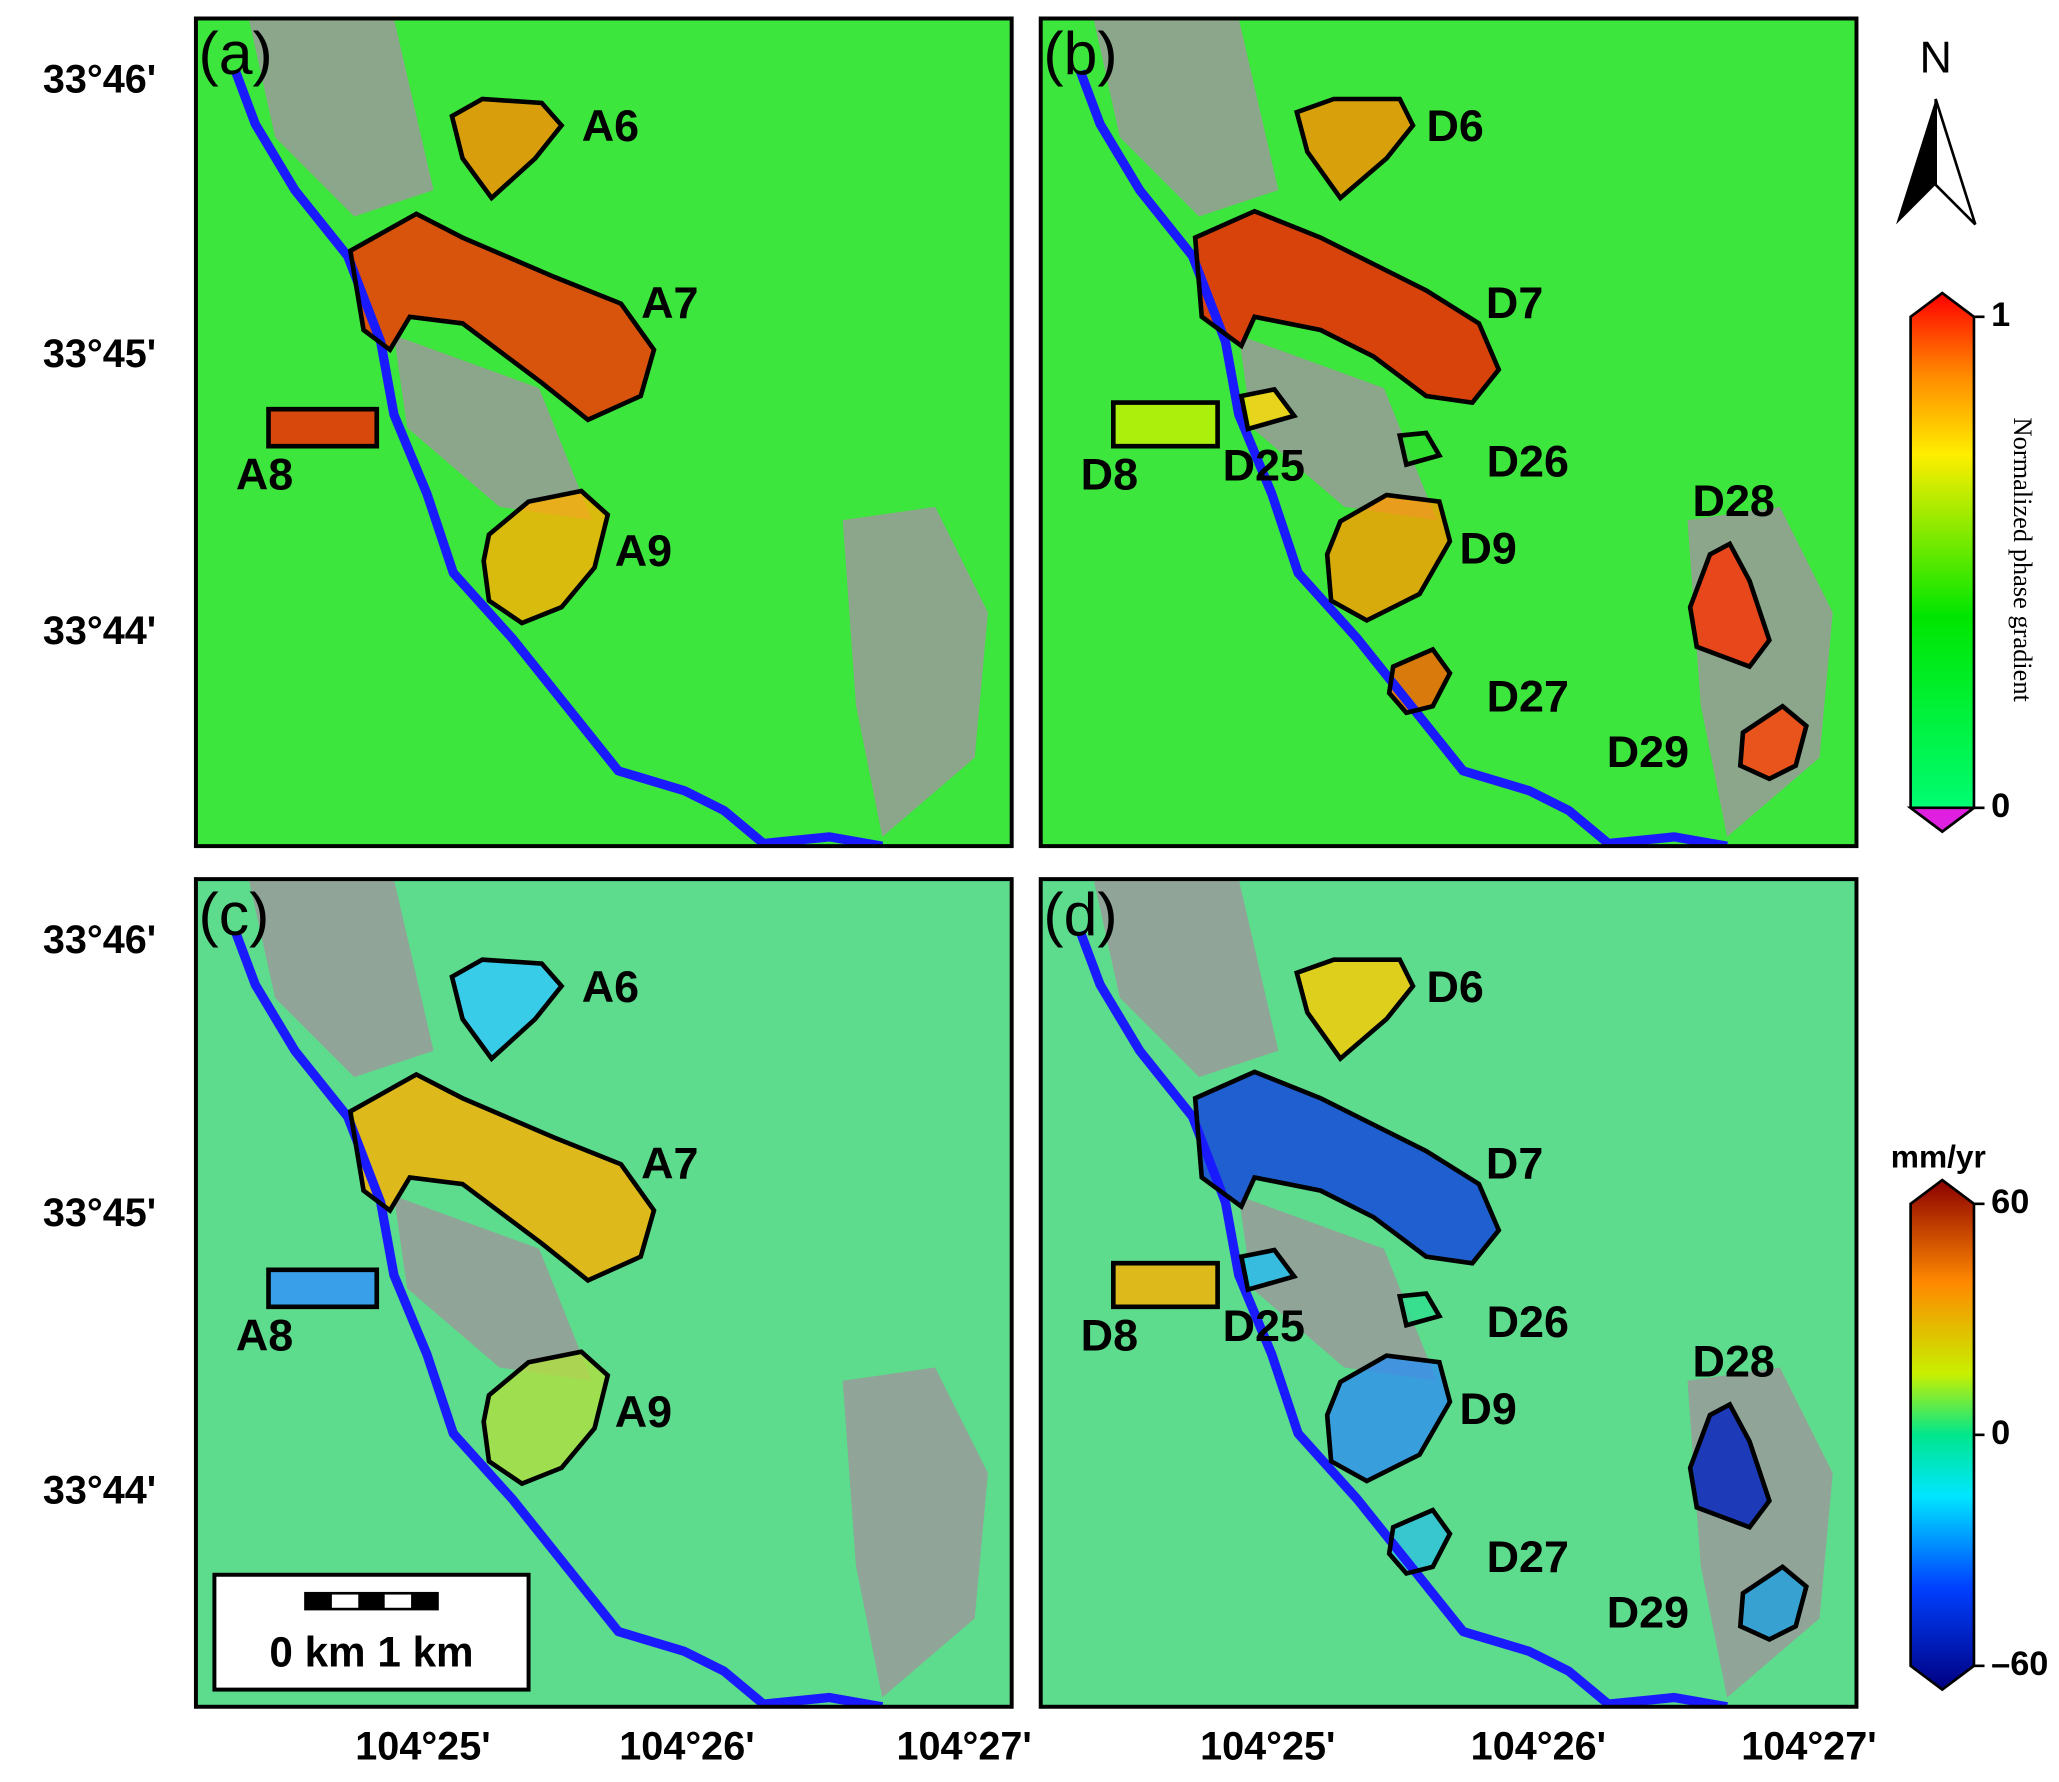  I want to click on area-label: D8, so click(1109, 474).